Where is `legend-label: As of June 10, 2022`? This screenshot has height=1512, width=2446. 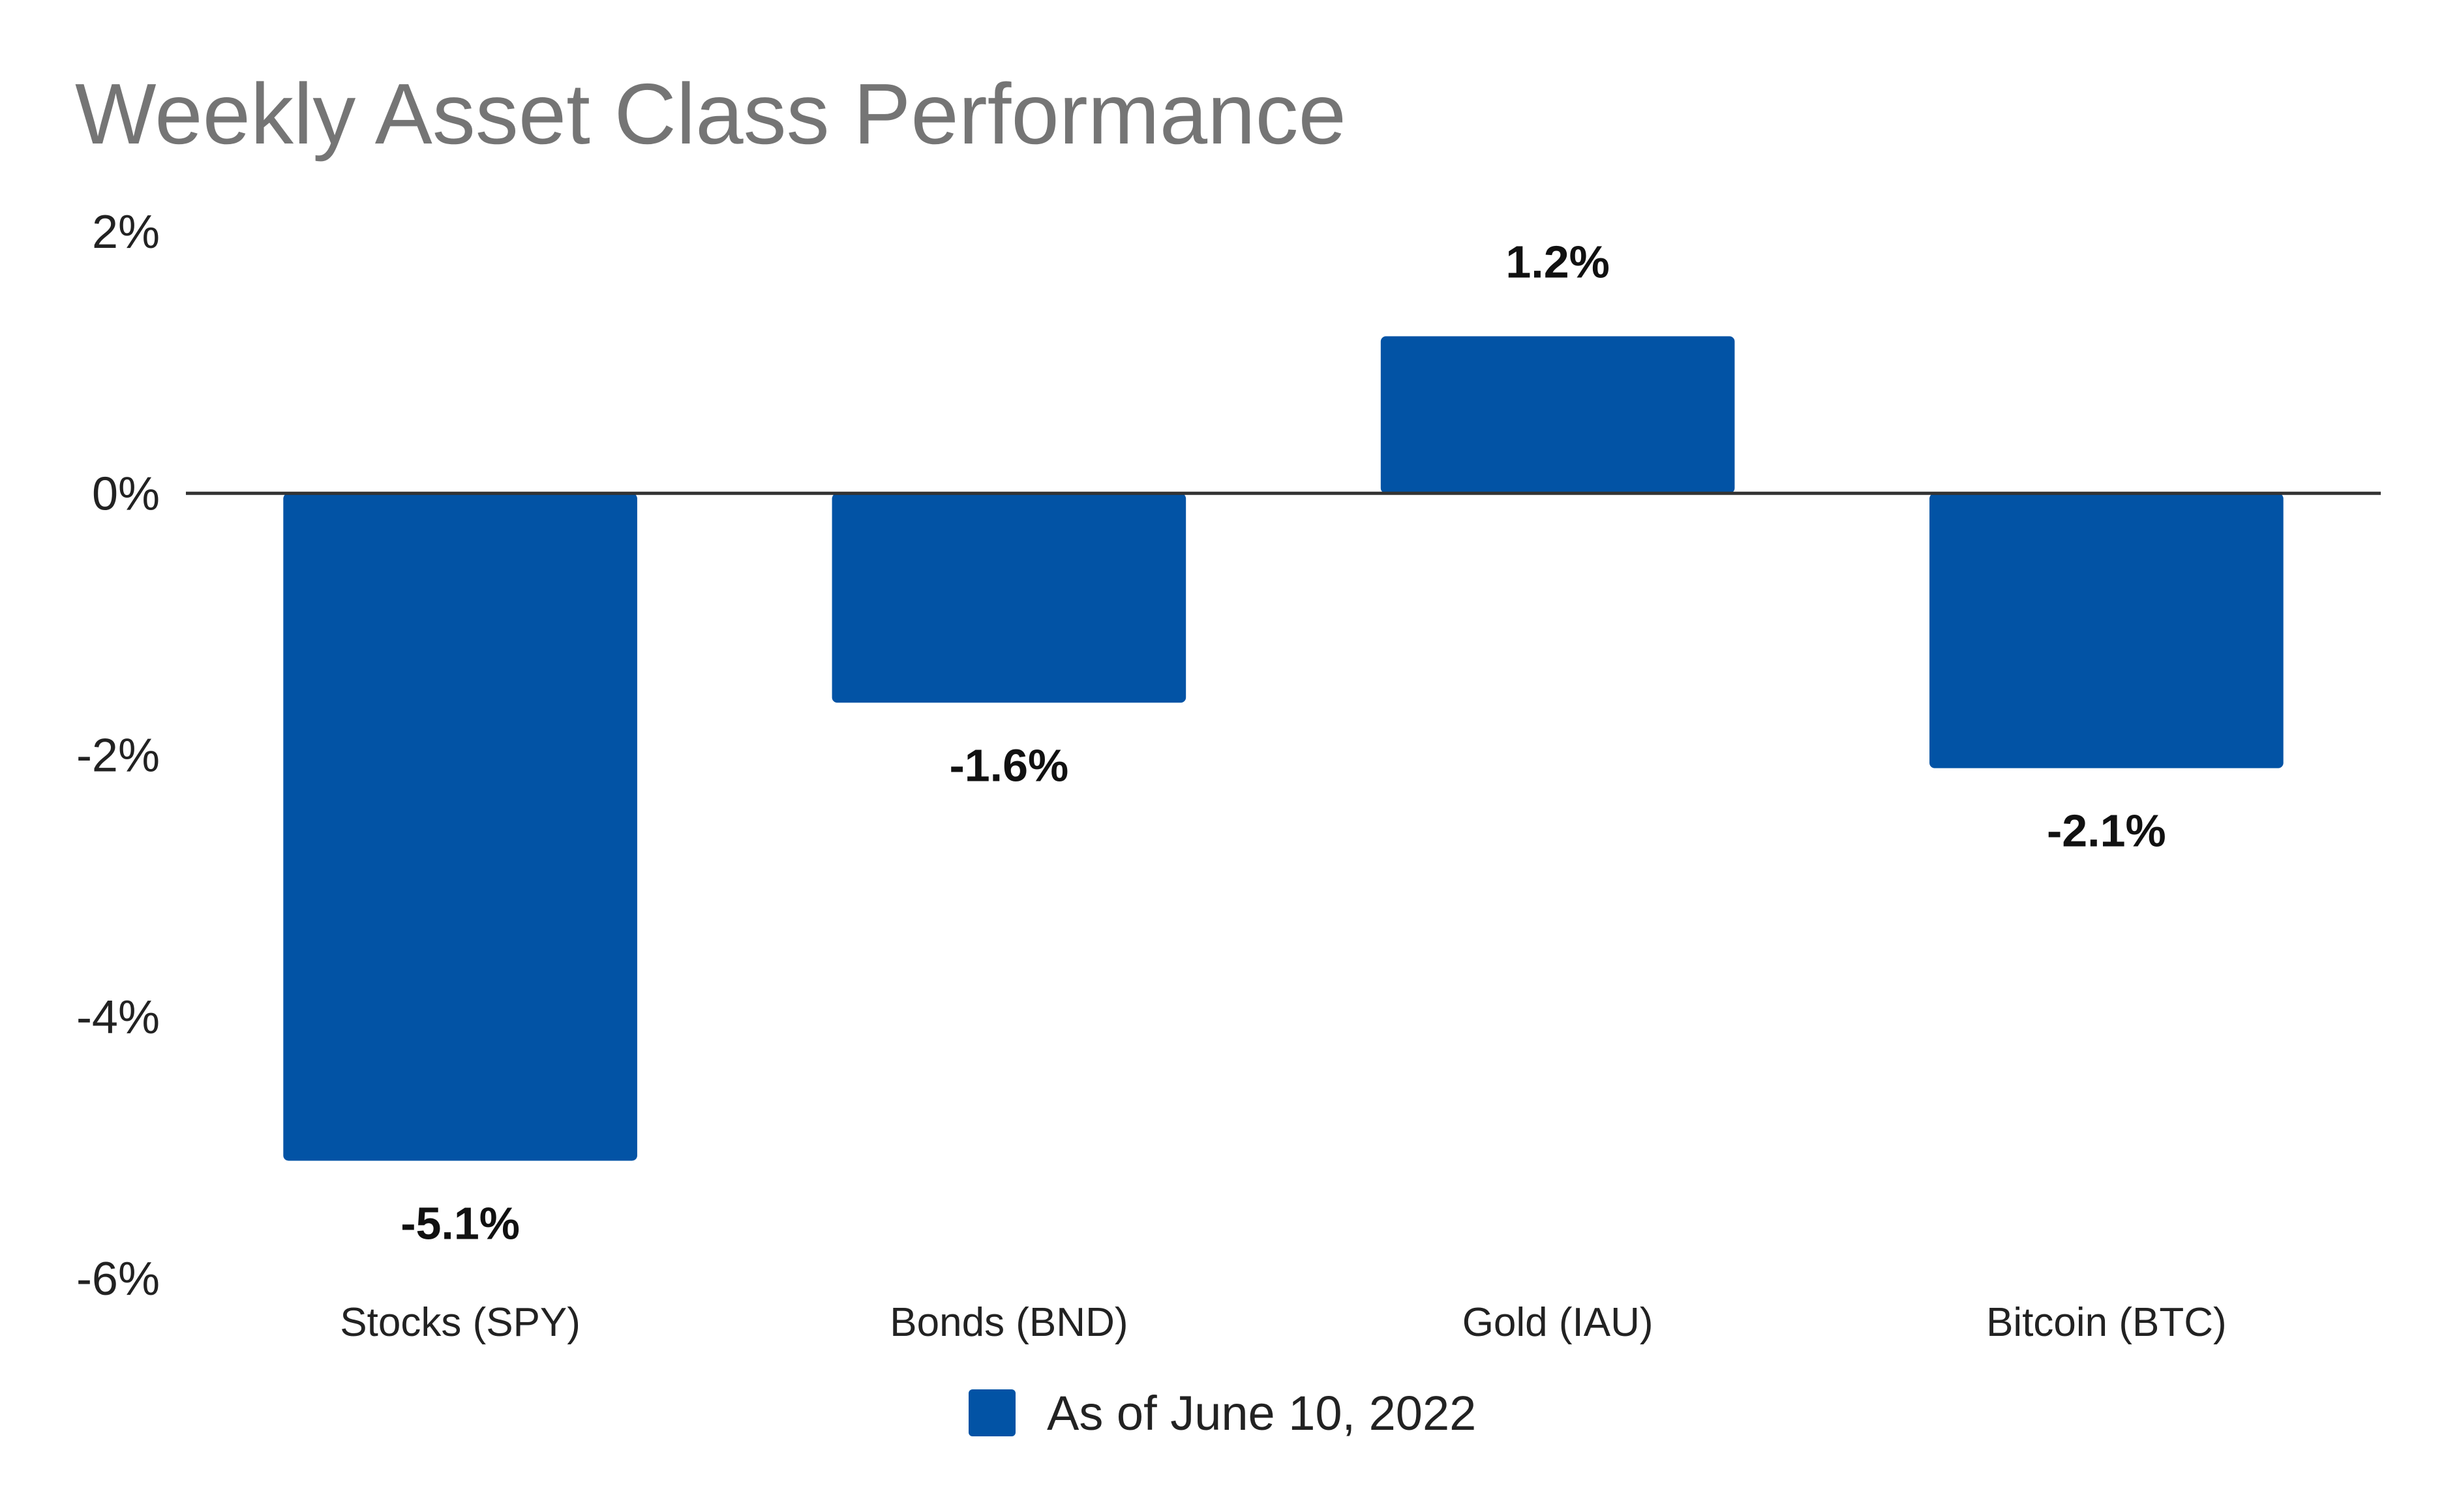 legend-label: As of June 10, 2022 is located at coordinates (1261, 1413).